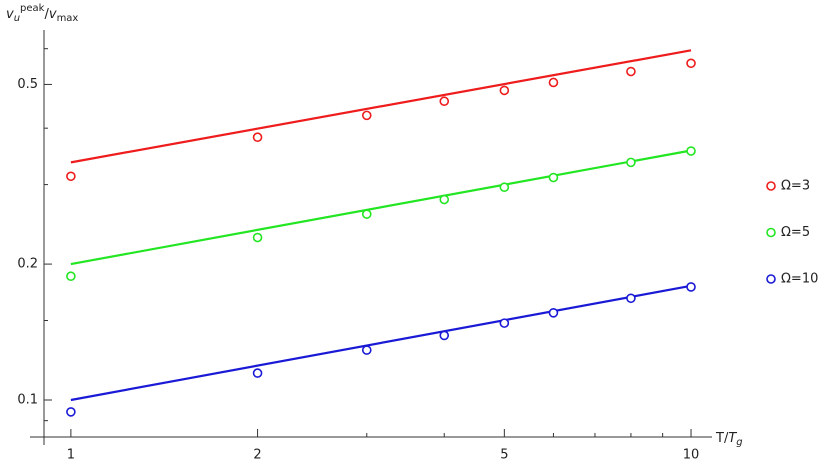  Describe the element at coordinates (739, 442) in the screenshot. I see `x-label-part: g` at that location.